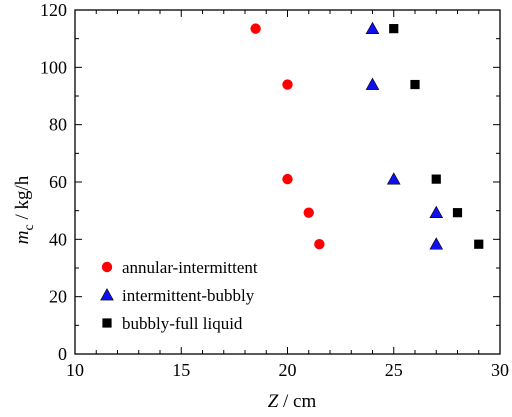  What do you see at coordinates (29, 227) in the screenshot?
I see `y-axis-subscript: c` at bounding box center [29, 227].